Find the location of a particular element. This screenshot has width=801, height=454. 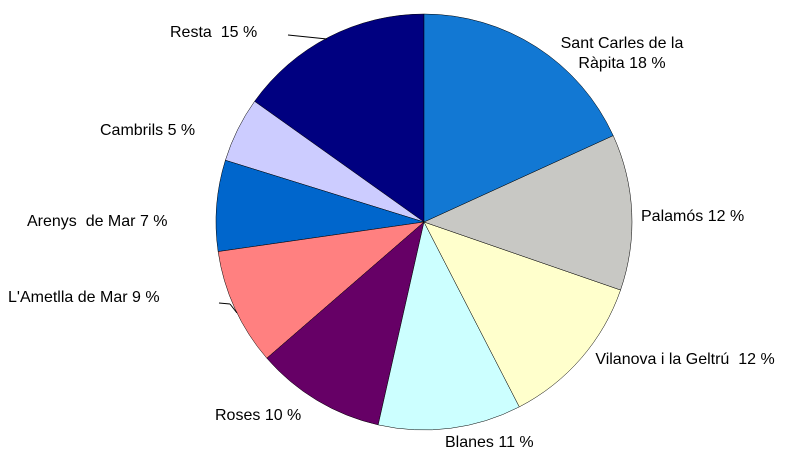

slice-label: Arenys de Mar 7 % is located at coordinates (127, 222).